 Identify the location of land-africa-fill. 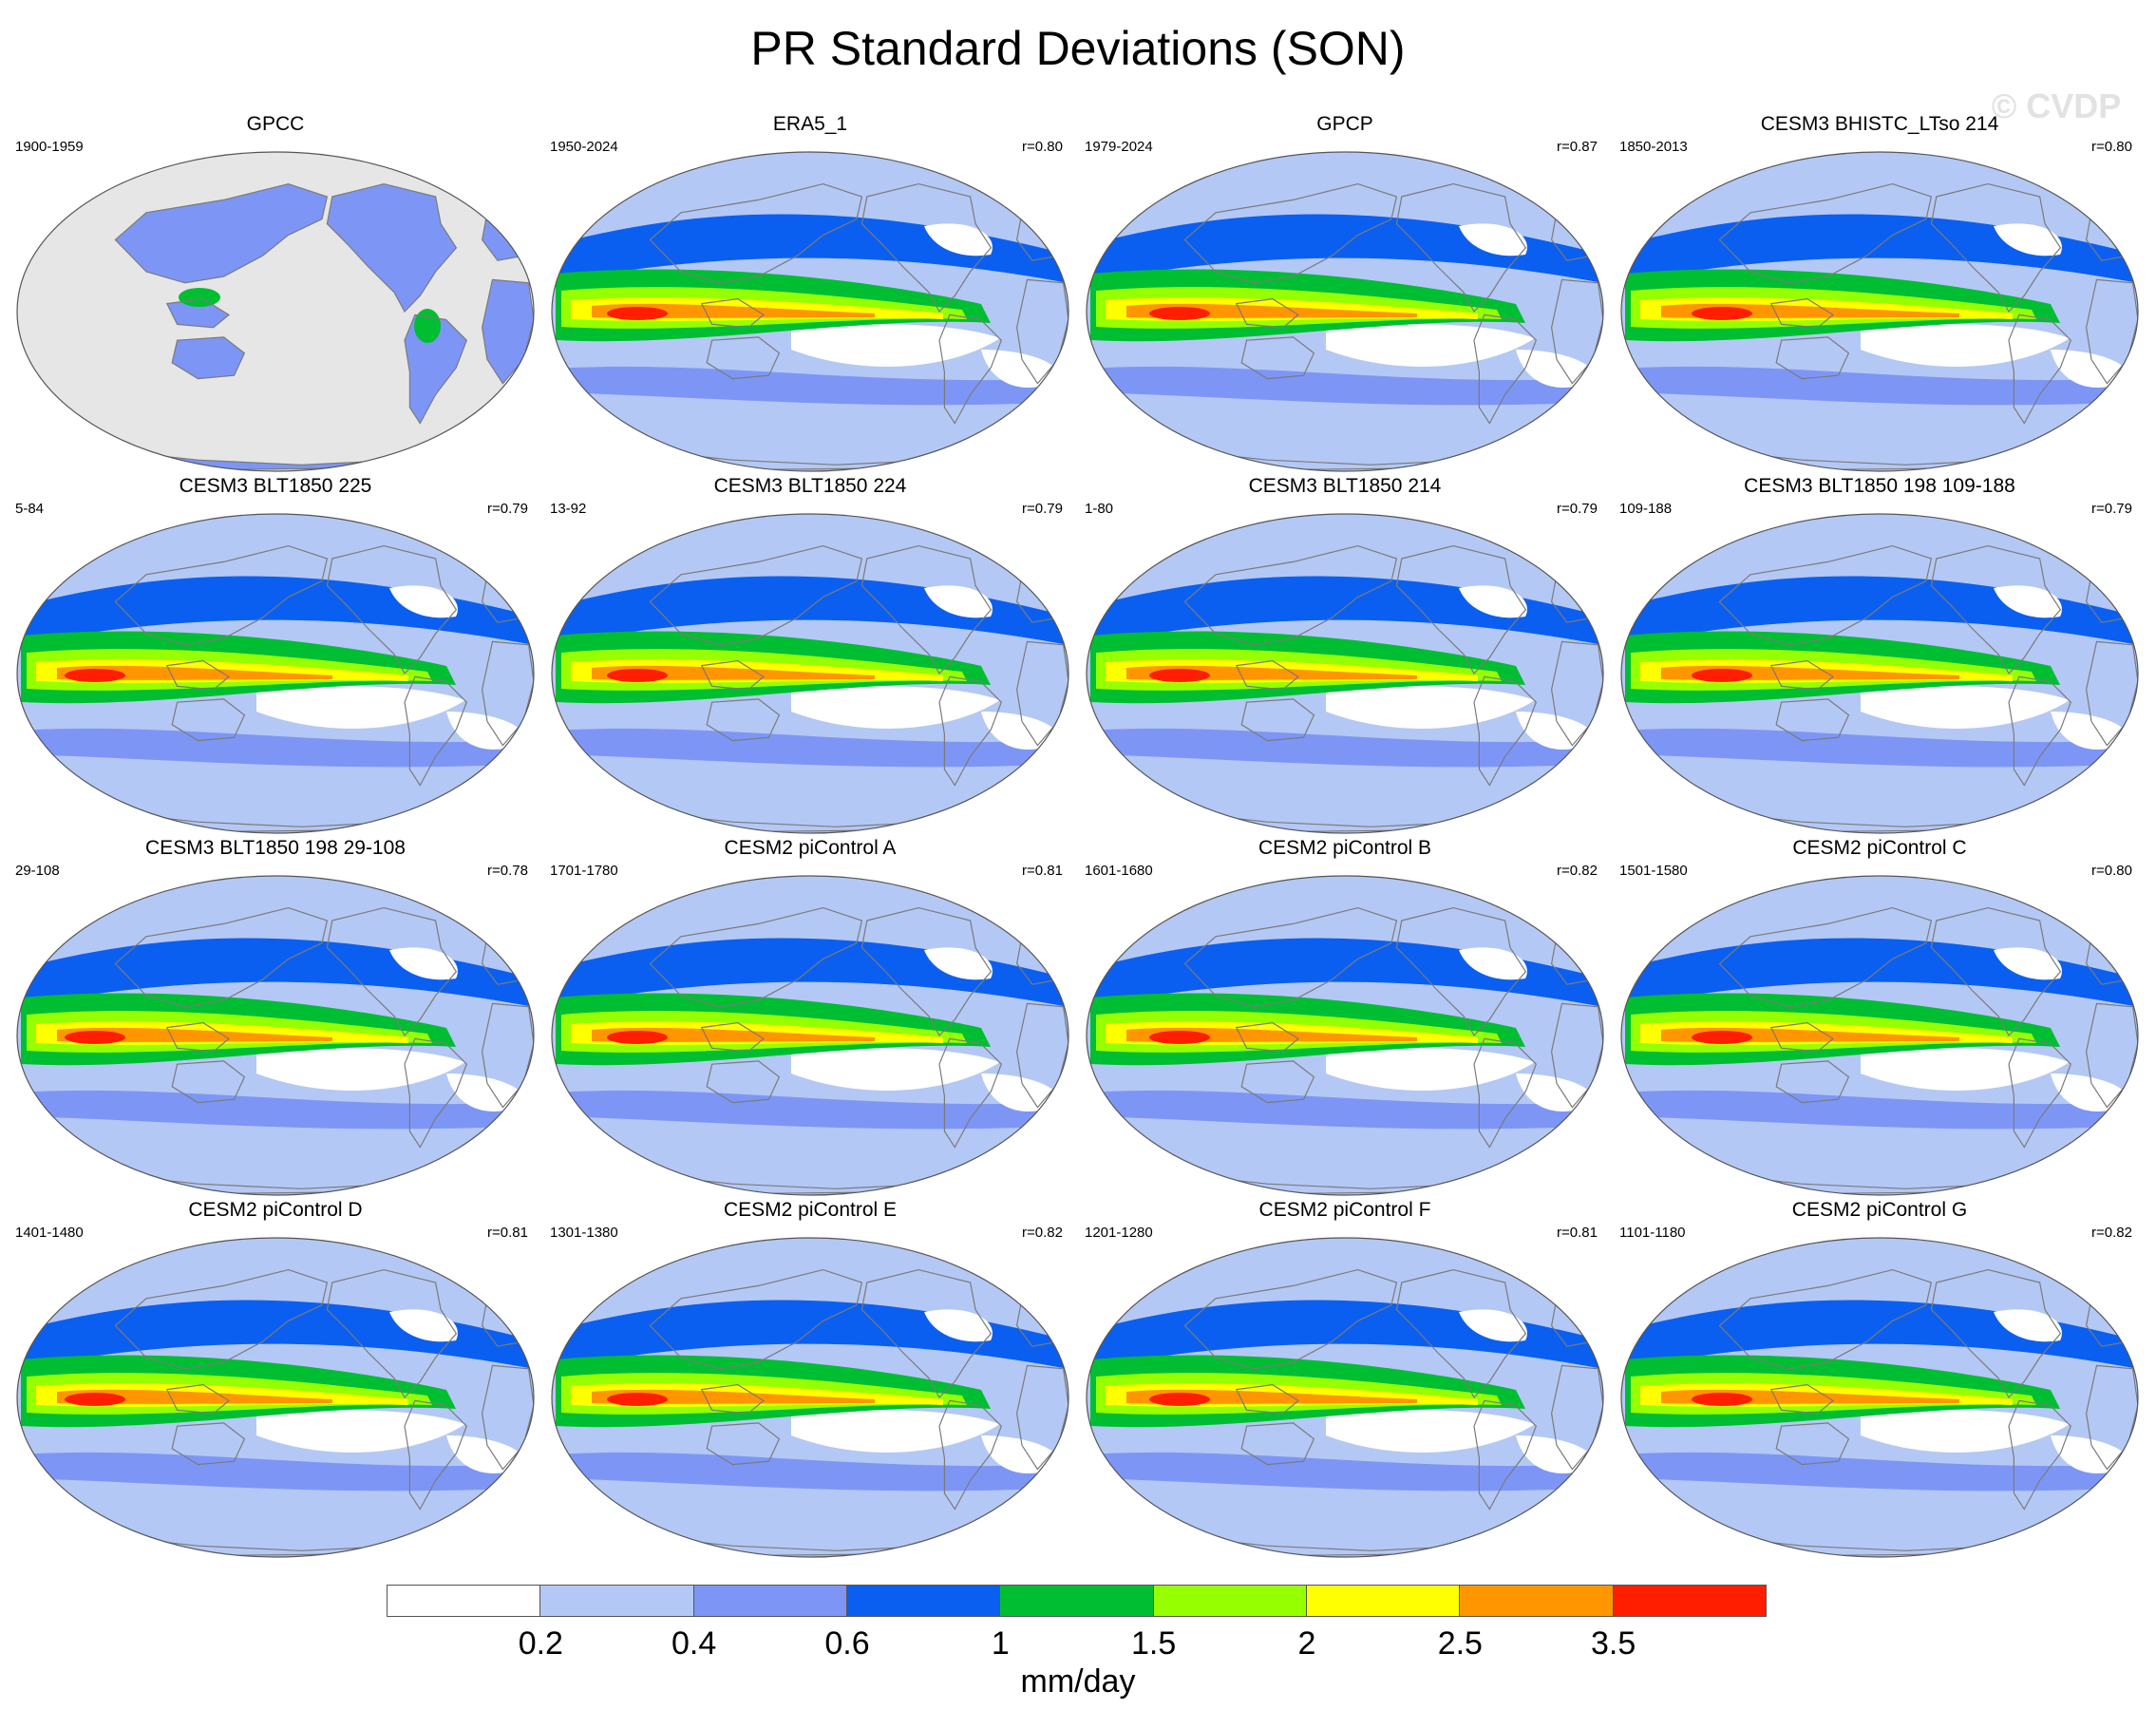
(508, 331).